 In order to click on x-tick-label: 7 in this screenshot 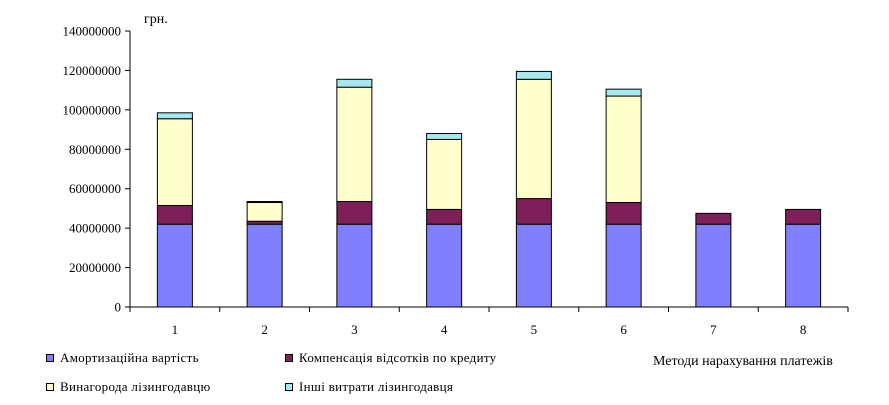, I will do `click(713, 329)`.